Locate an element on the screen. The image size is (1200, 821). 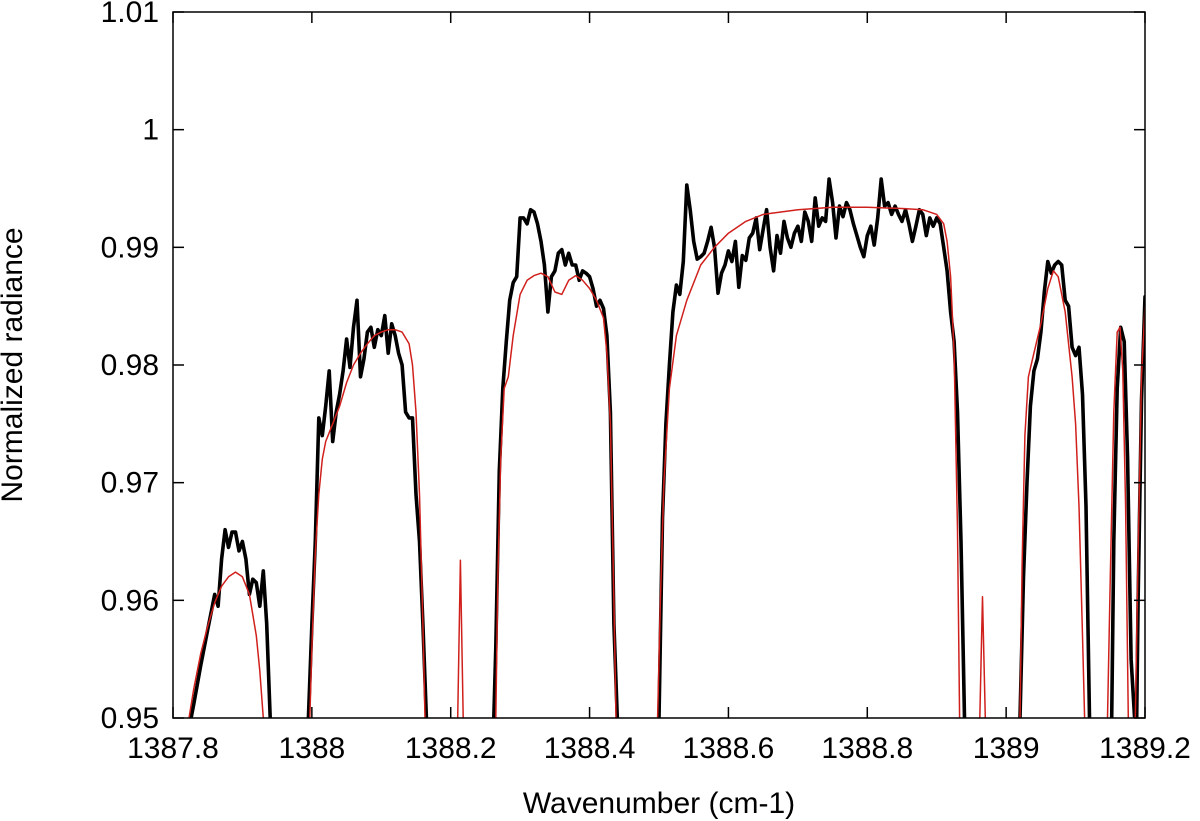
x-tick-label: 1389 is located at coordinates (1006, 748).